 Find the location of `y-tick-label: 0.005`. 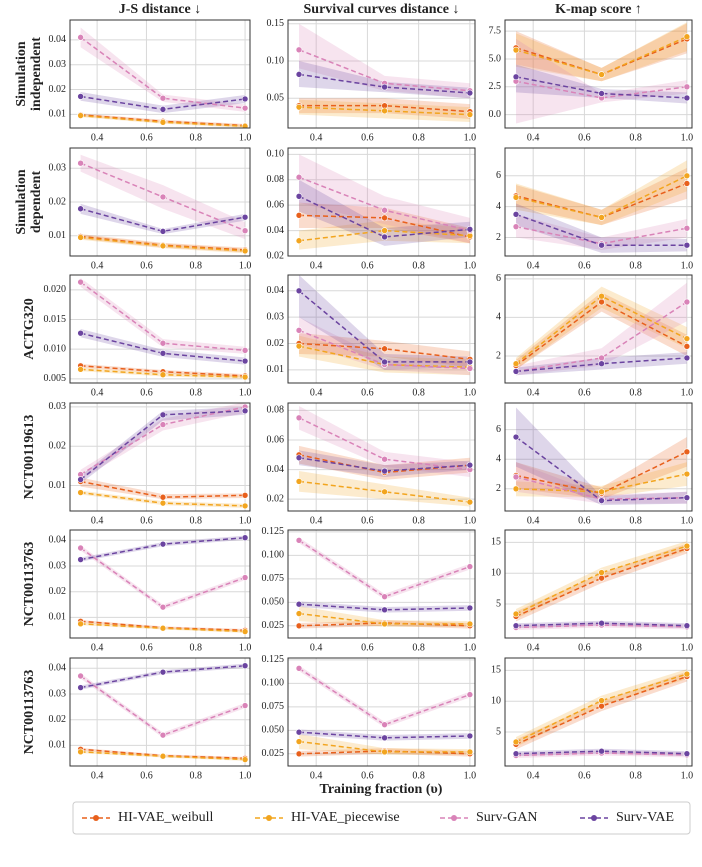

y-tick-label: 0.005 is located at coordinates (55, 378).